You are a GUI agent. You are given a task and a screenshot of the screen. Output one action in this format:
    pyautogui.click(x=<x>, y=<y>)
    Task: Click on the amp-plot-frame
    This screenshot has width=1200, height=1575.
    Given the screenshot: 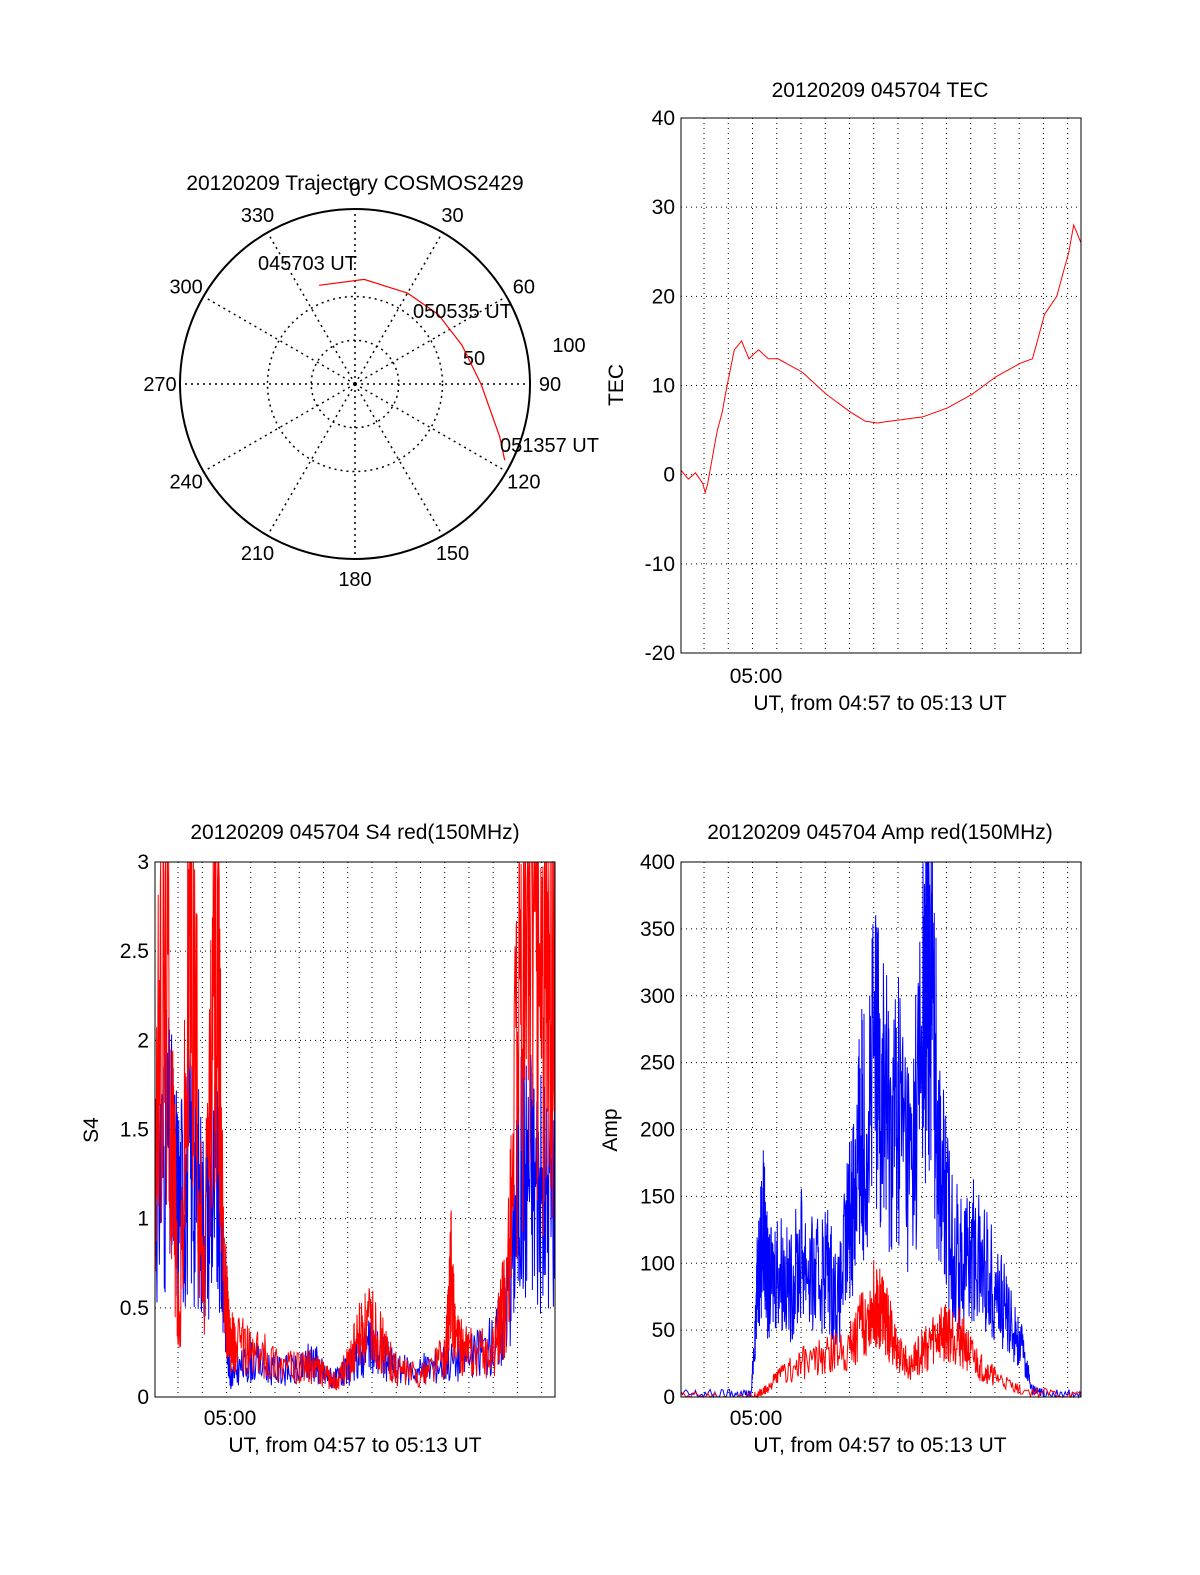 What is the action you would take?
    pyautogui.click(x=881, y=1129)
    